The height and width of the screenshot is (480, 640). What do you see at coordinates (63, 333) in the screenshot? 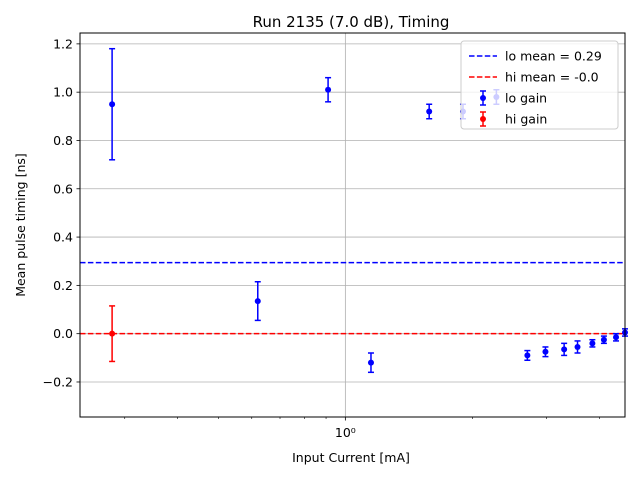
I see `y-tick-label: 0.0` at bounding box center [63, 333].